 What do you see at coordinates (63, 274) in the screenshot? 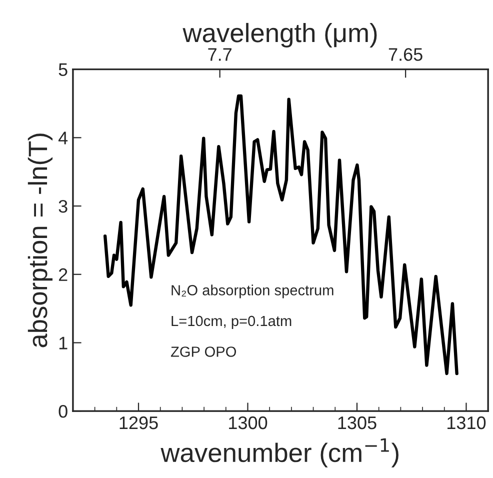
I see `y-tick-label: 2` at bounding box center [63, 274].